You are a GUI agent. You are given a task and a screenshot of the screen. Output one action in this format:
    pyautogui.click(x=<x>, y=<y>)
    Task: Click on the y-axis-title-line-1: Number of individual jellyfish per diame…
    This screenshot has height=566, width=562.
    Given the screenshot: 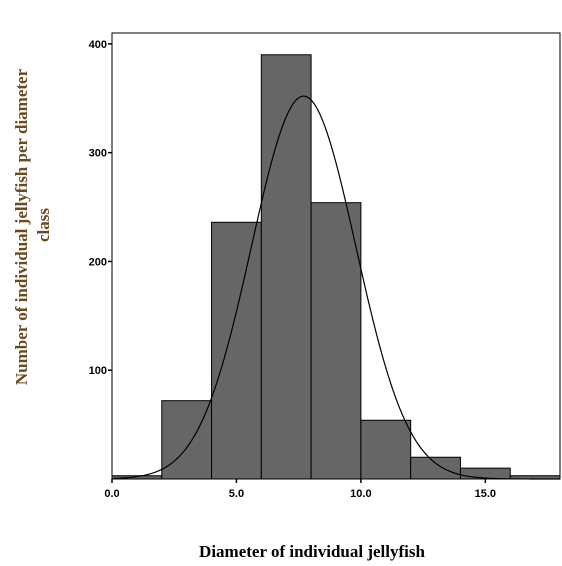 What is the action you would take?
    pyautogui.click(x=21, y=226)
    